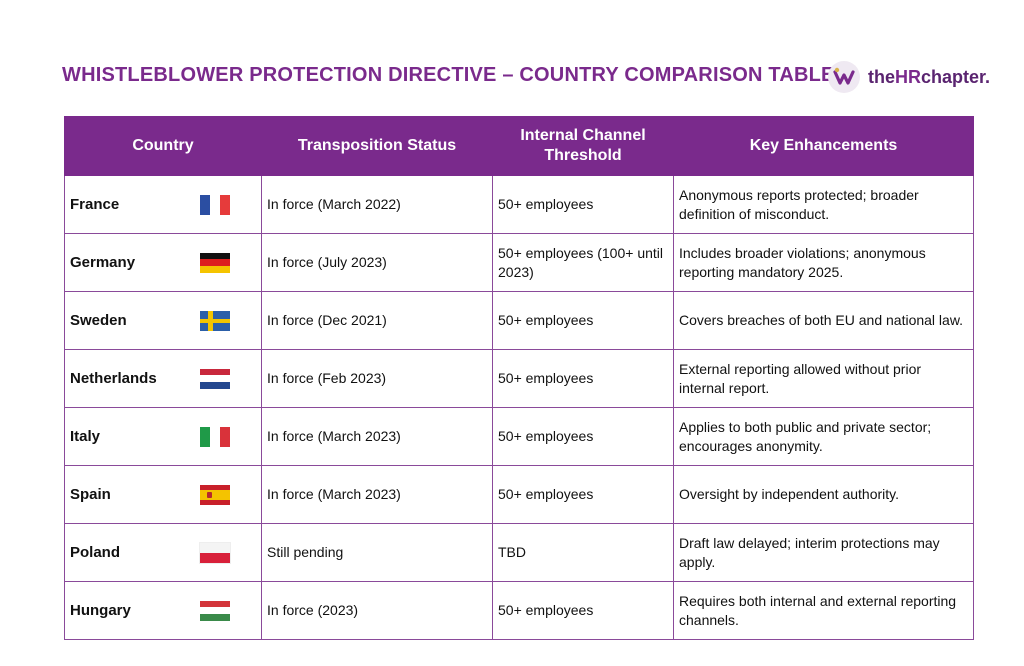 This screenshot has width=1024, height=666. What do you see at coordinates (215, 320) in the screenshot?
I see `sweden-flag-icon` at bounding box center [215, 320].